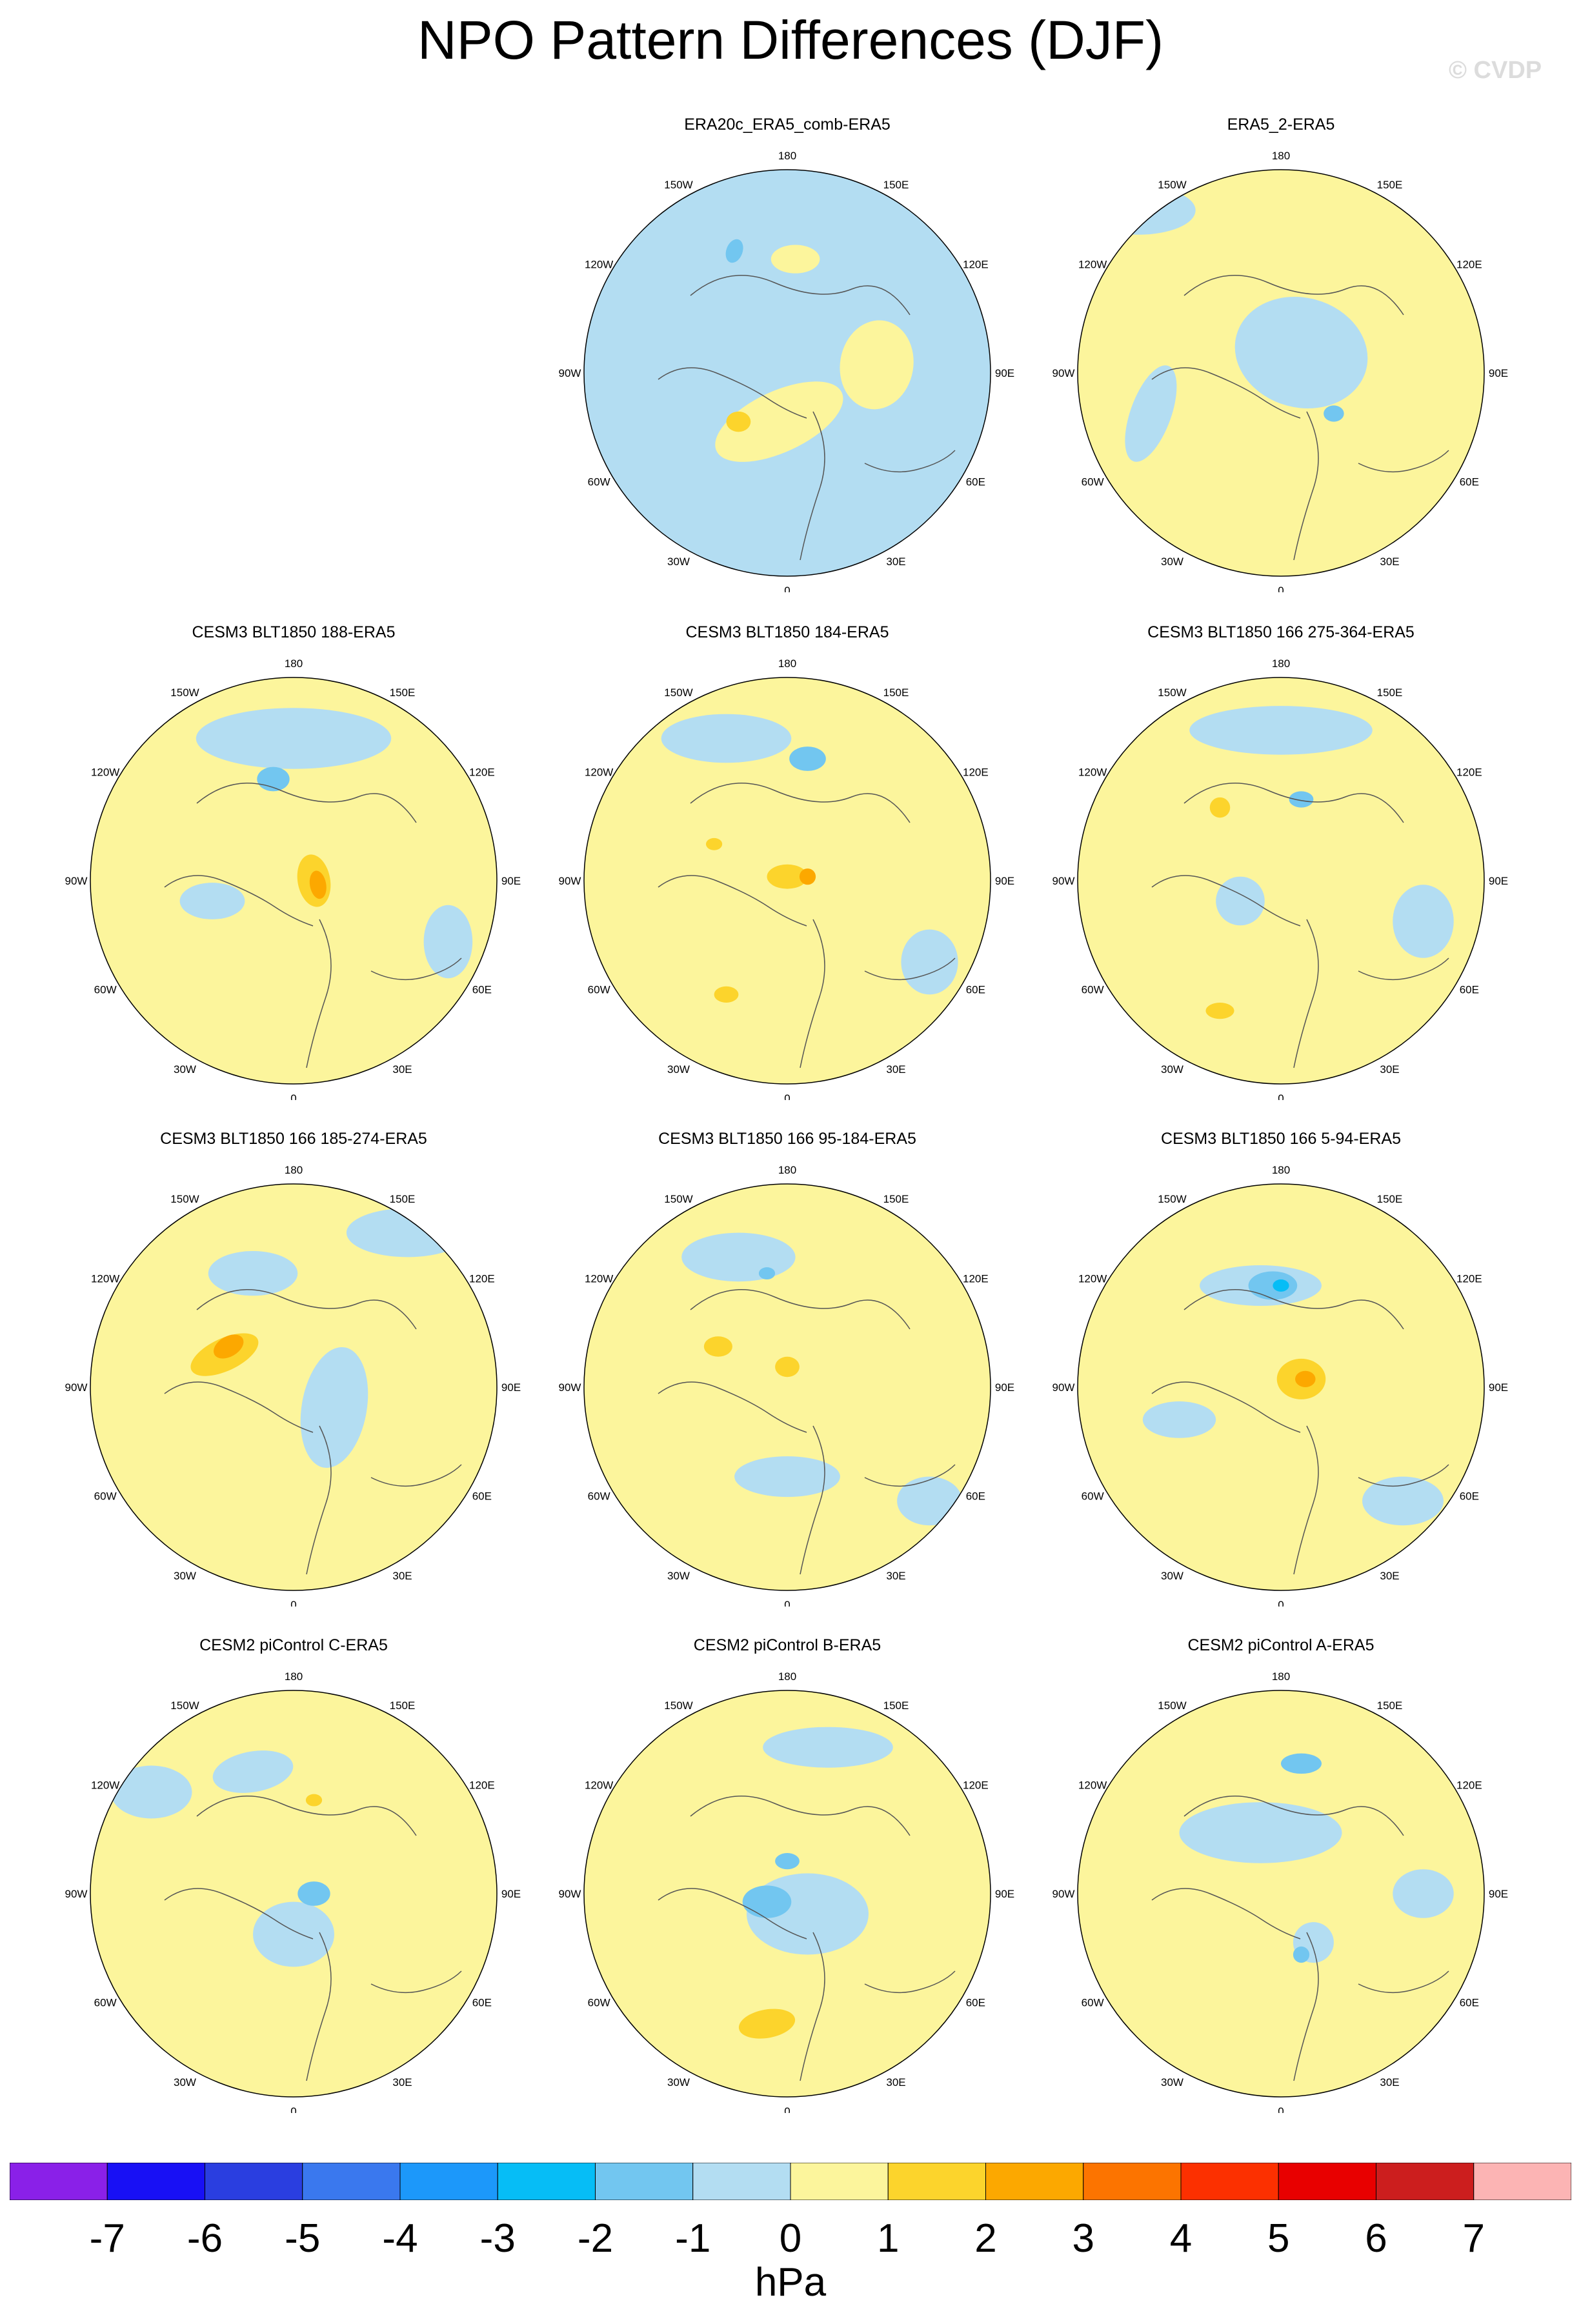 Image resolution: width=1581 pixels, height=2324 pixels. I want to click on colorbar-tick-label: 5, so click(1278, 2238).